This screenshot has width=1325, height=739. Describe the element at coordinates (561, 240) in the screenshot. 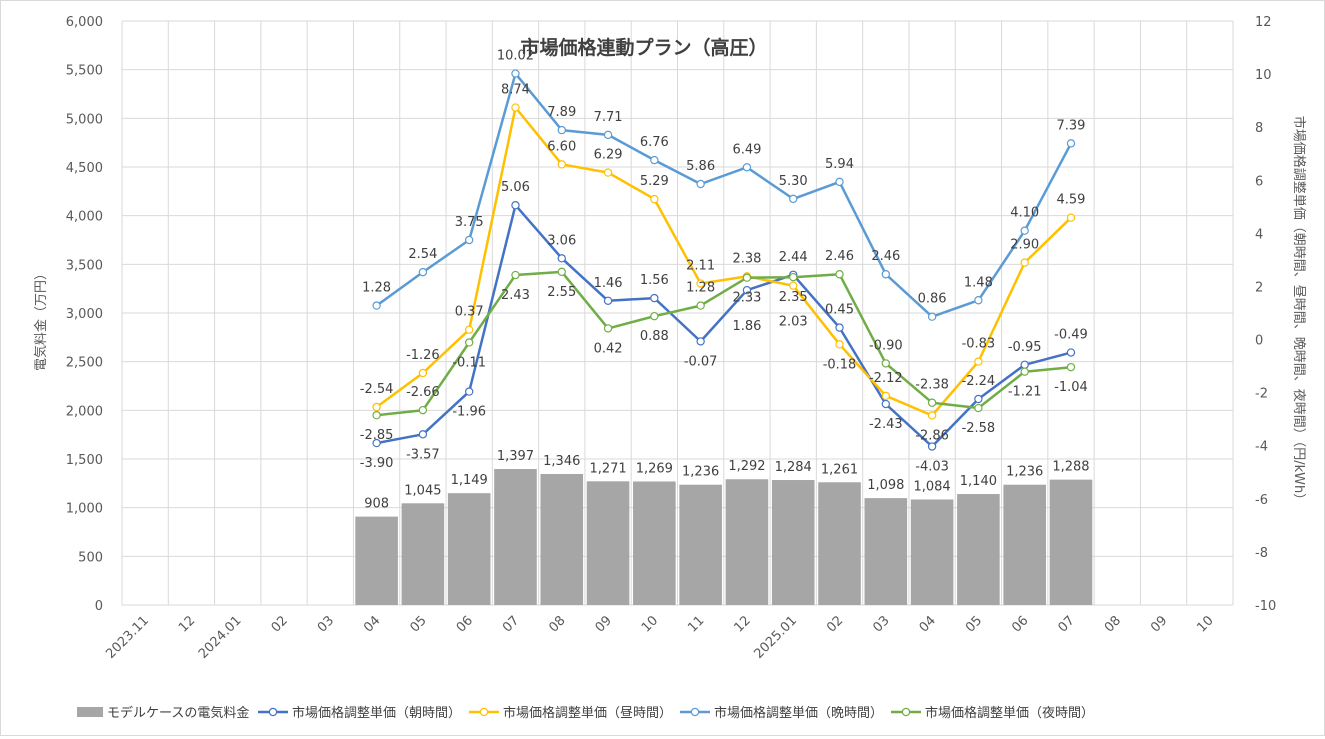

I see `line-data-label: 3.06` at that location.